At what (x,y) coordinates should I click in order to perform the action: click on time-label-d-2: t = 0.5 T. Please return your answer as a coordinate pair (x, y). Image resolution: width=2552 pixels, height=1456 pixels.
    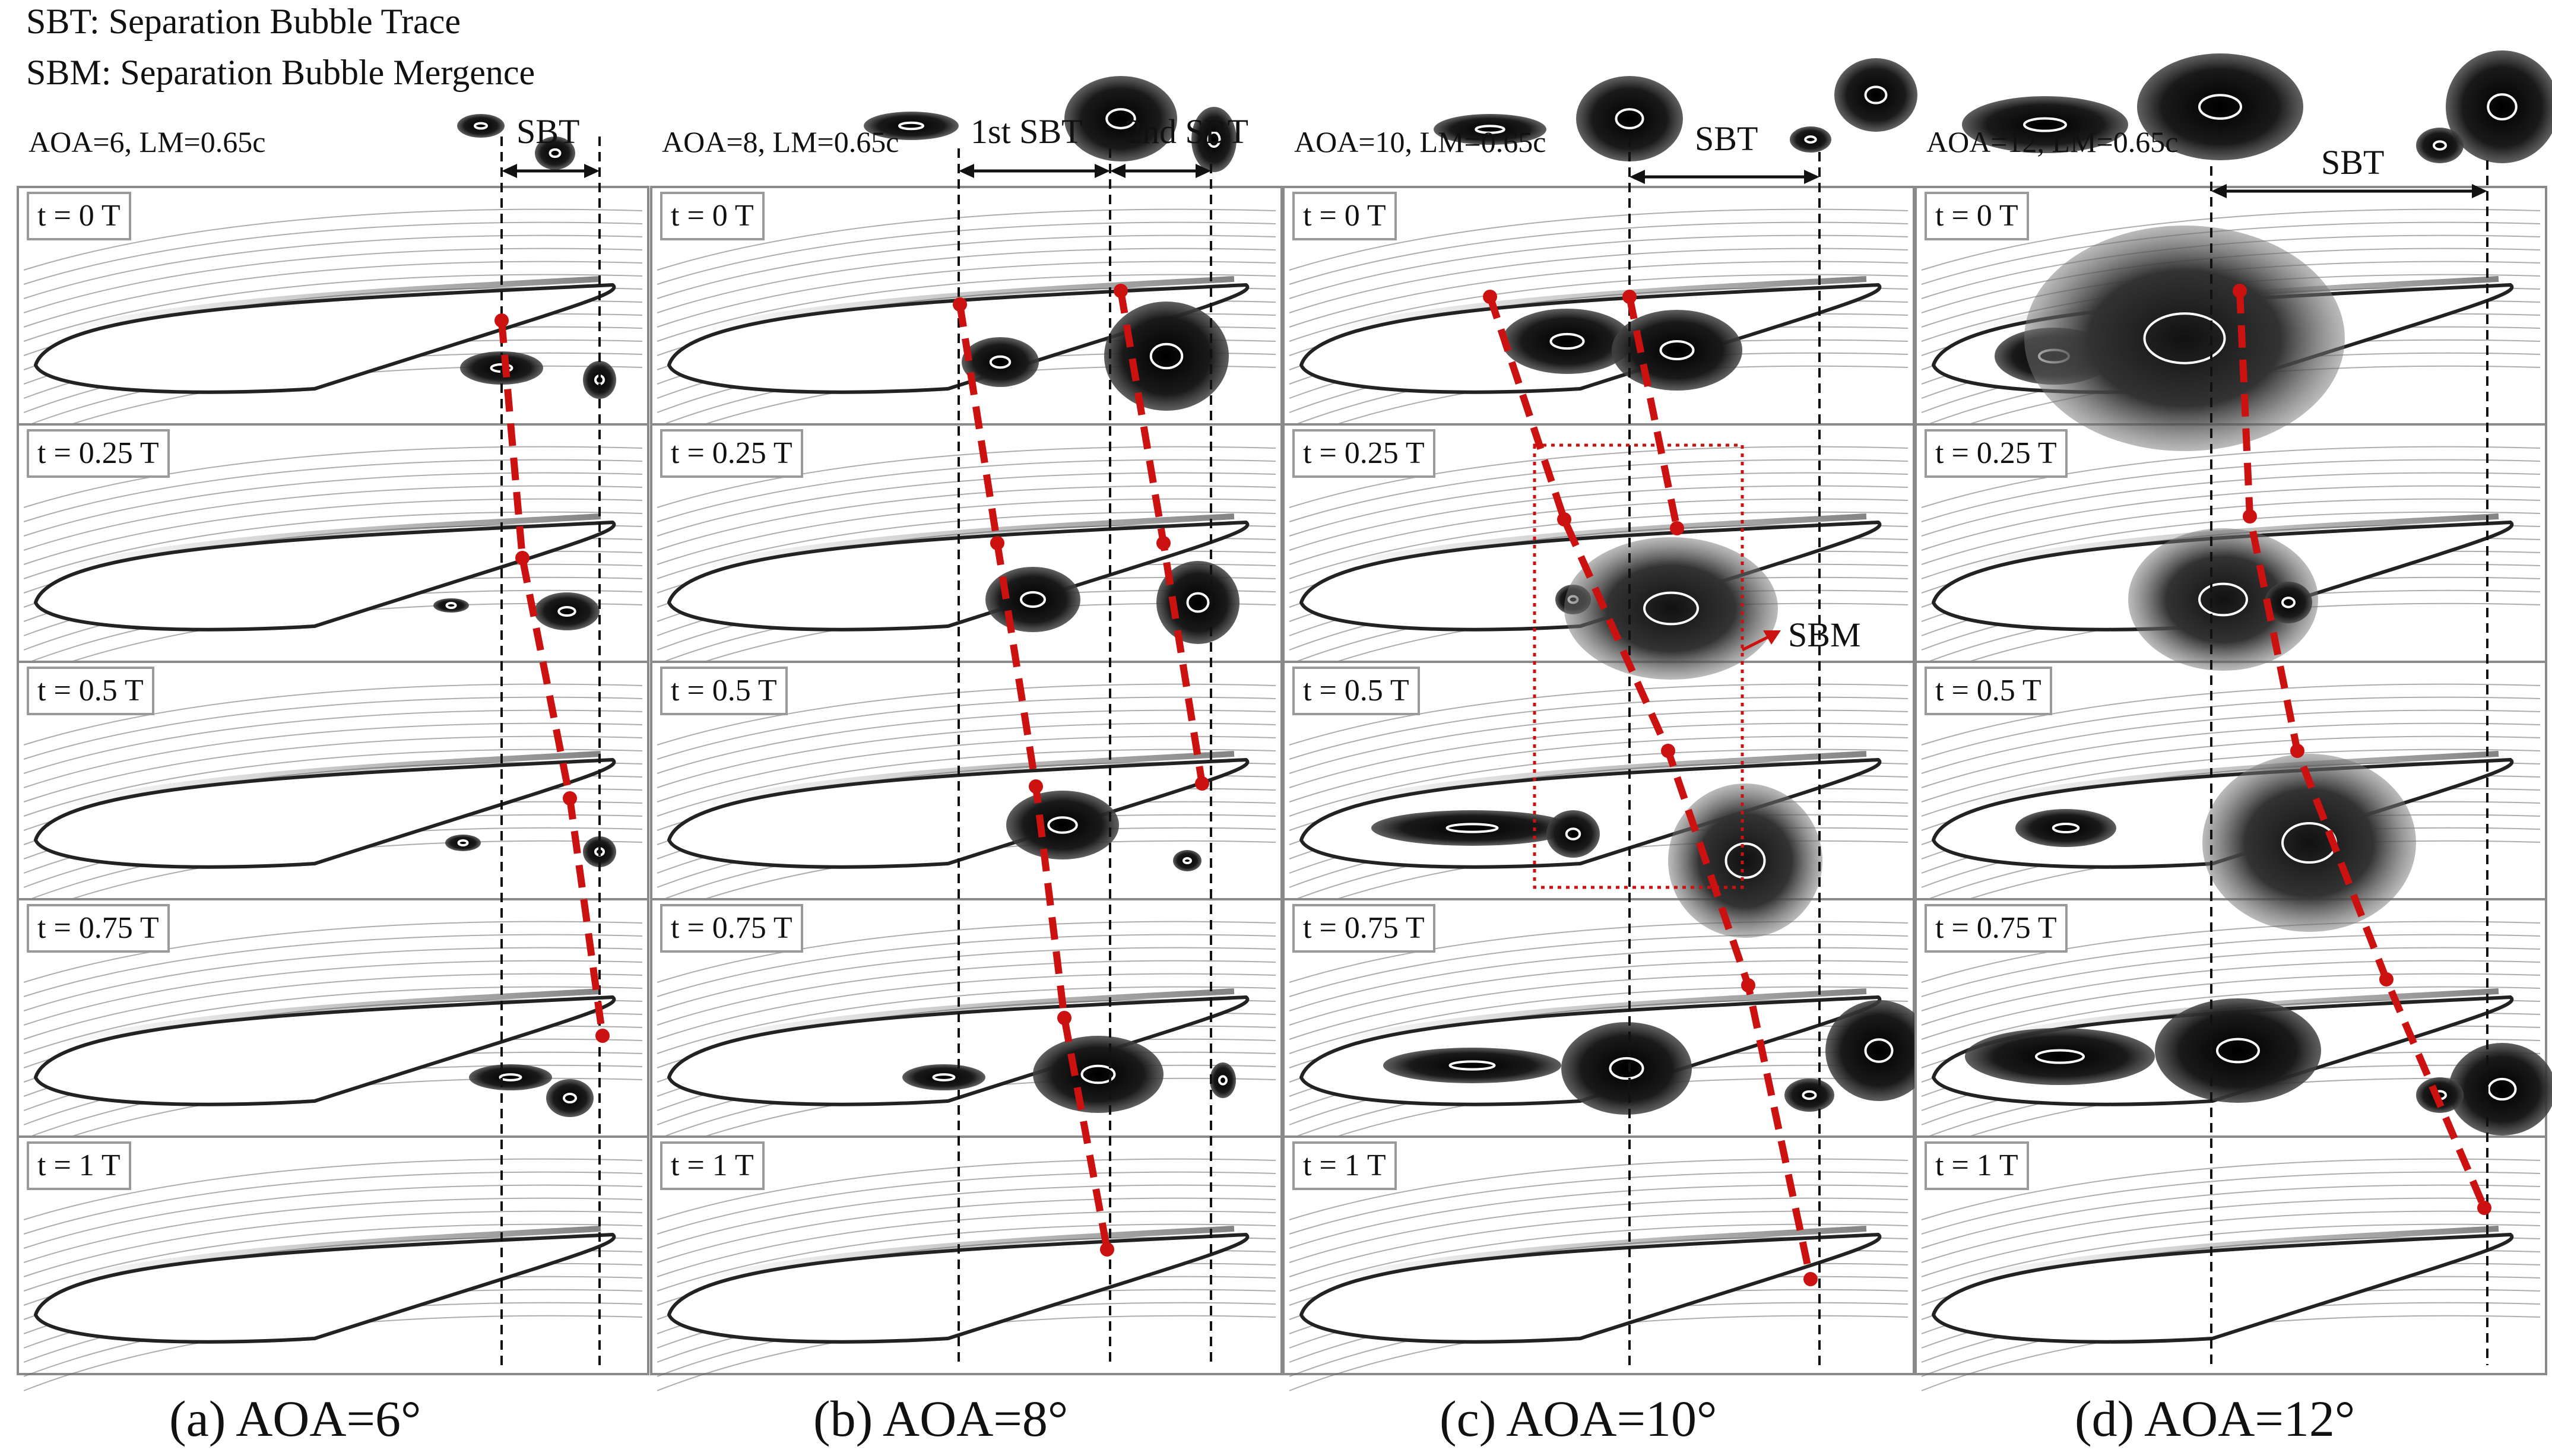
    Looking at the image, I should click on (1989, 691).